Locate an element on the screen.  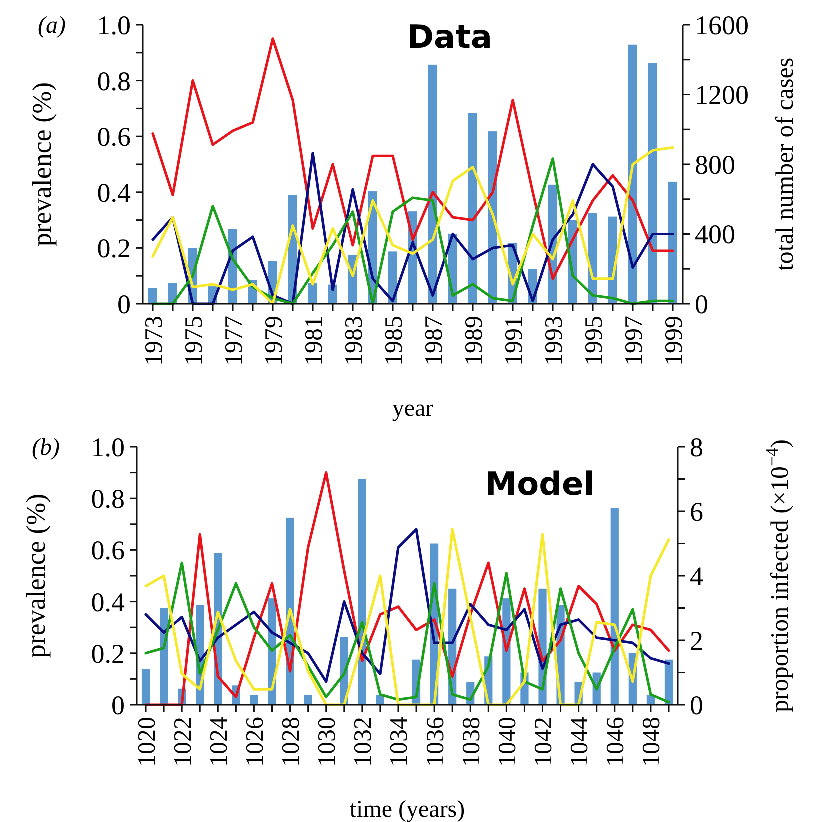
x-tick-label: 1981 is located at coordinates (314, 341).